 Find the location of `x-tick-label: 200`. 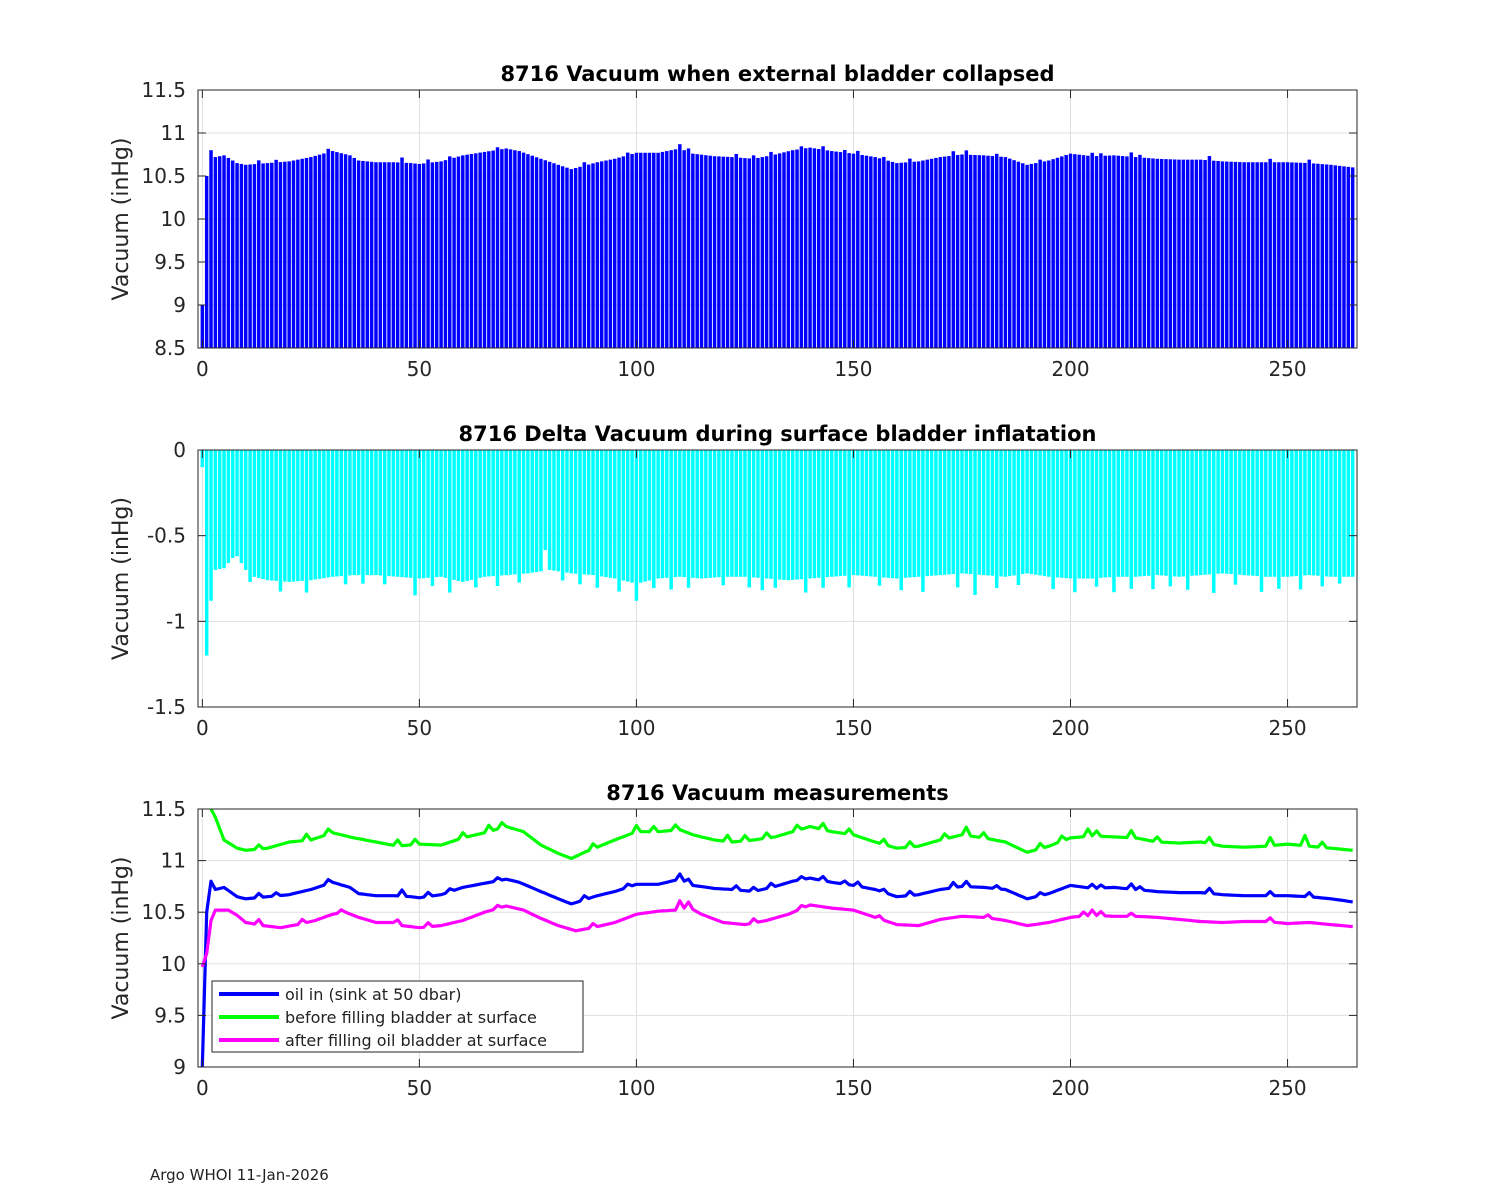

x-tick-label: 200 is located at coordinates (1070, 369).